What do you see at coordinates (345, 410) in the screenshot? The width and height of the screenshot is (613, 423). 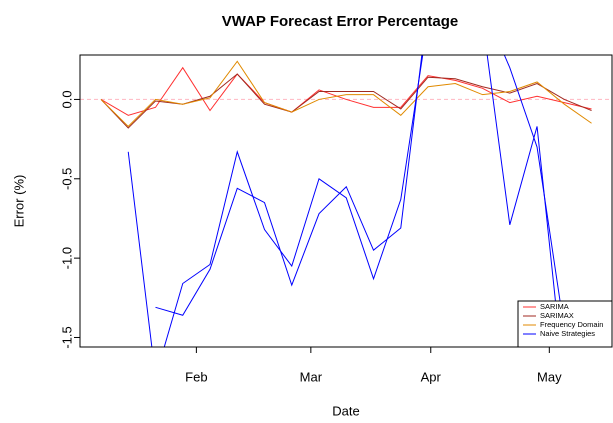 I see `x-axis-label: Date` at bounding box center [345, 410].